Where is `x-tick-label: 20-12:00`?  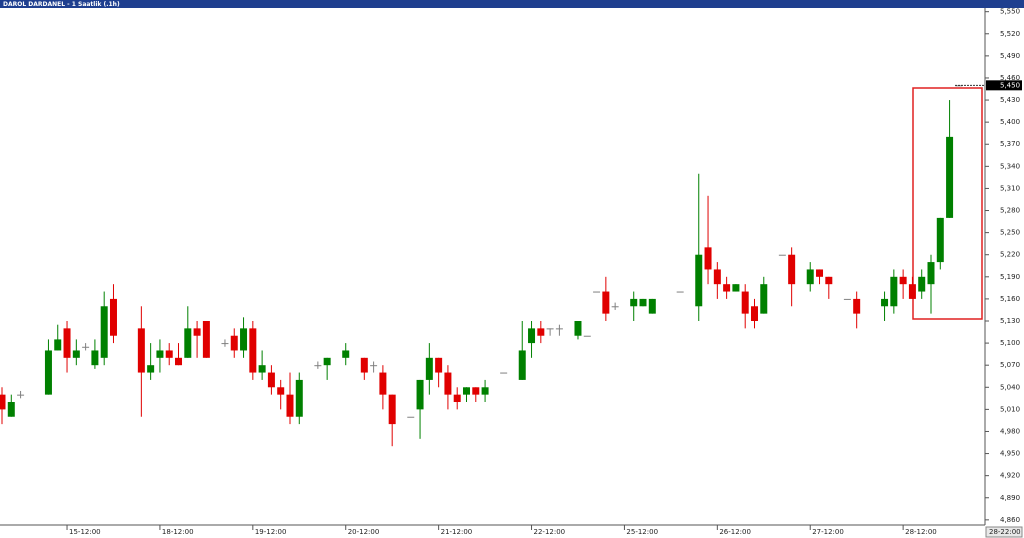 x-tick-label: 20-12:00 is located at coordinates (364, 532).